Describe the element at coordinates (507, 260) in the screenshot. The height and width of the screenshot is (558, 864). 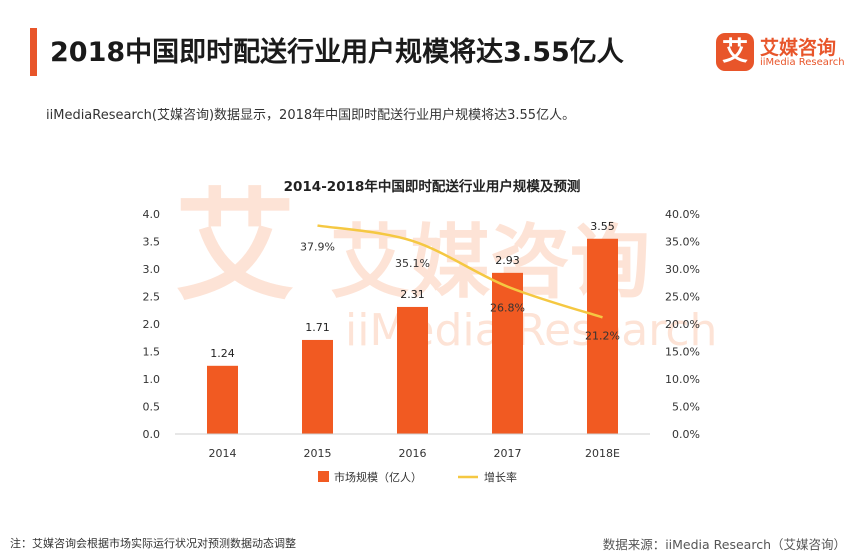
I see `bar-value-label: 2.93` at that location.